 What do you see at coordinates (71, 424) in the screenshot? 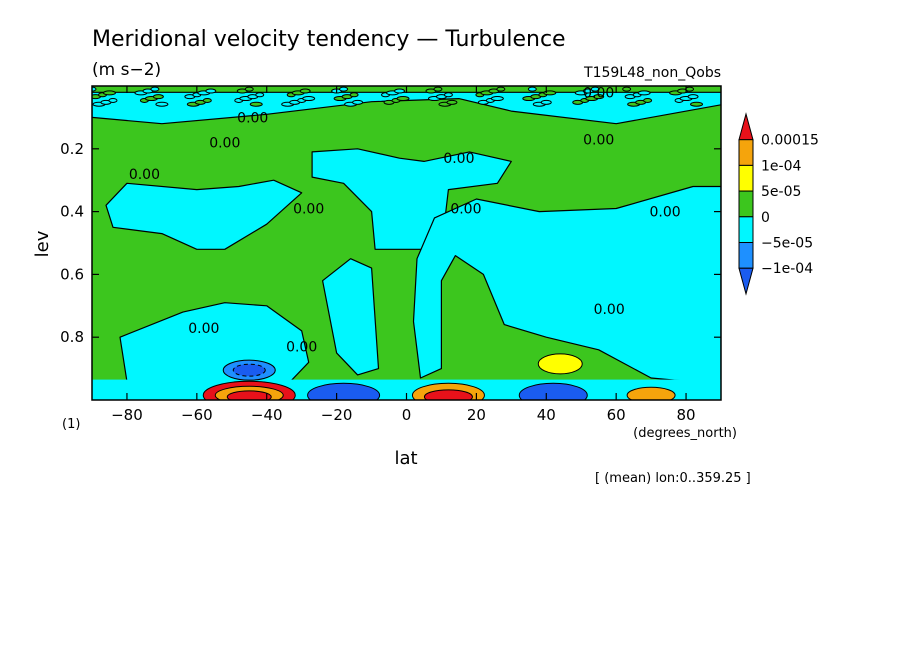
I see `y-axis-units: (1)` at bounding box center [71, 424].